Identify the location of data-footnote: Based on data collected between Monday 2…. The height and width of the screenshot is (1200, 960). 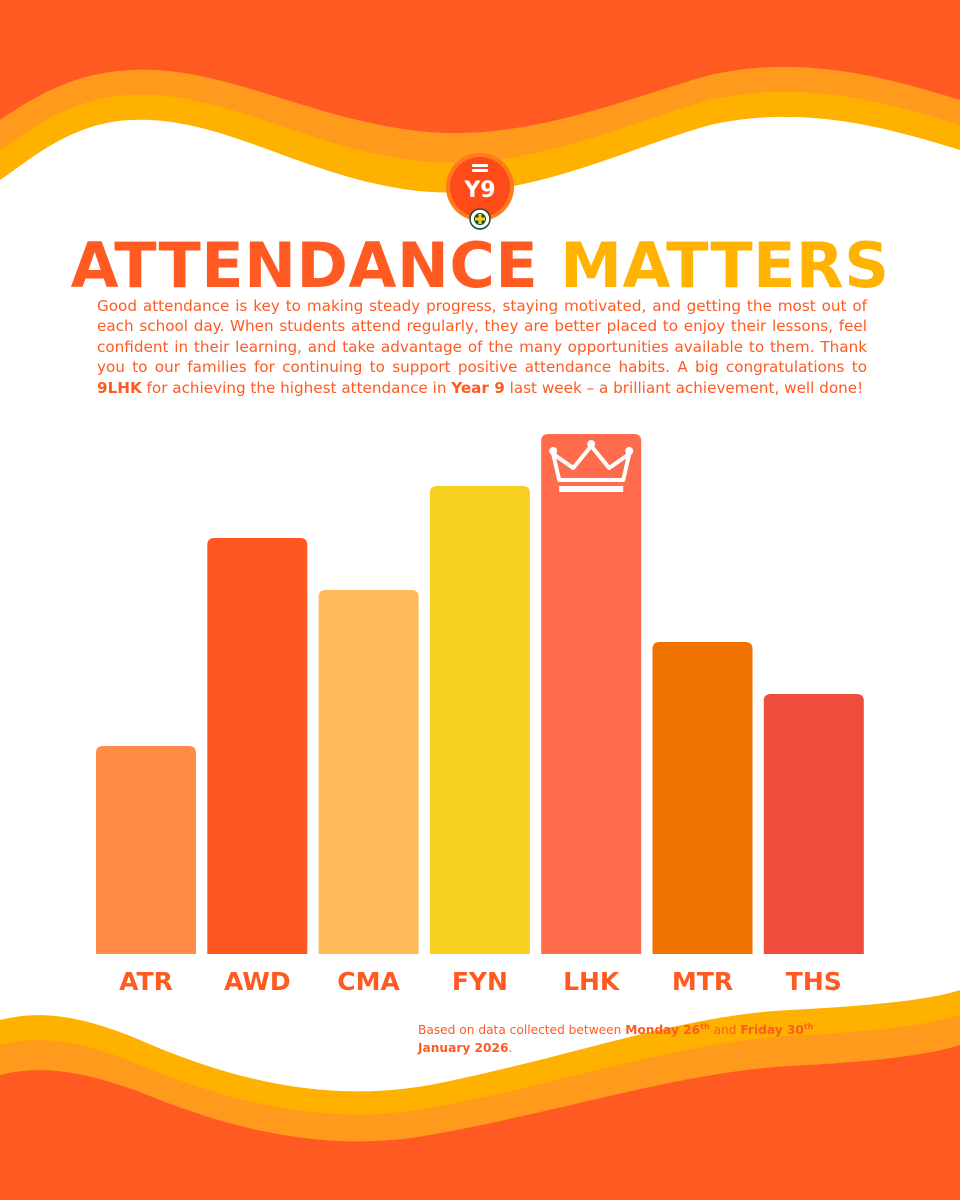
(638, 1037).